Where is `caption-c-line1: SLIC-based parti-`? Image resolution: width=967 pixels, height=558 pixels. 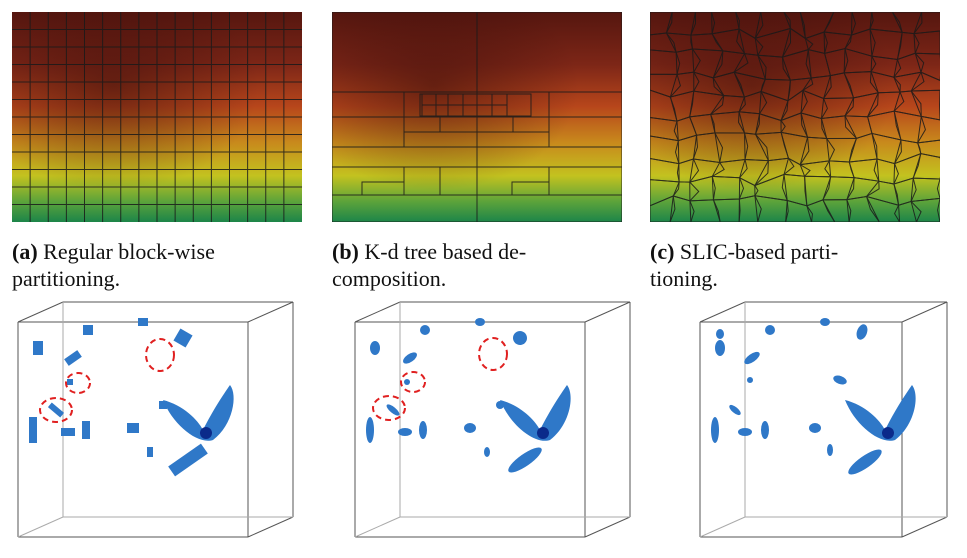 caption-c-line1: SLIC-based parti- is located at coordinates (759, 251).